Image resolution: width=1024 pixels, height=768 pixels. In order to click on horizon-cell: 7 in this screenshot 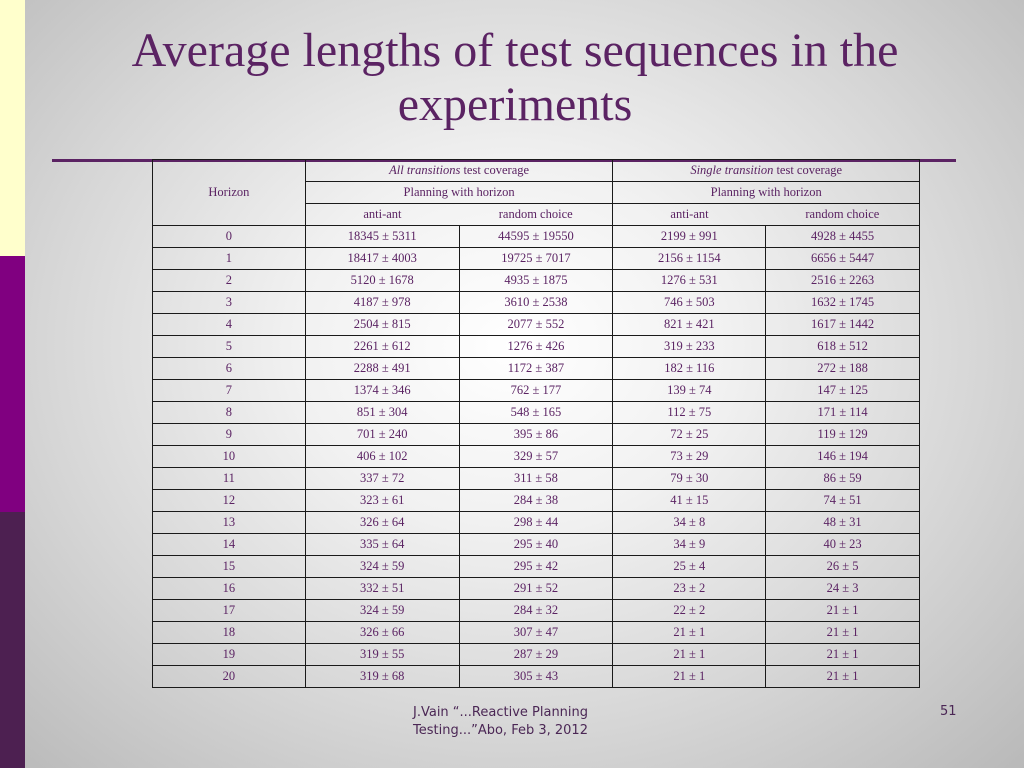, I will do `click(229, 390)`.